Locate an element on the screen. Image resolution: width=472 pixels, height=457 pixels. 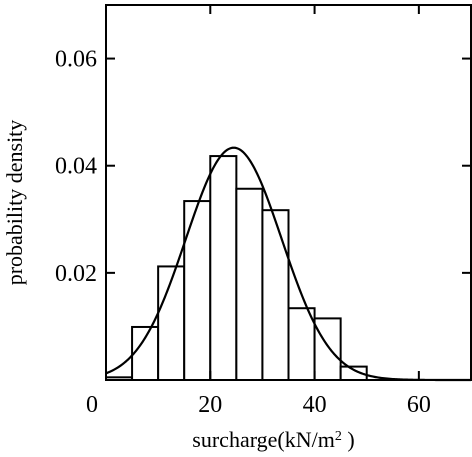
y-tick-label: 0.04 is located at coordinates (76, 167).